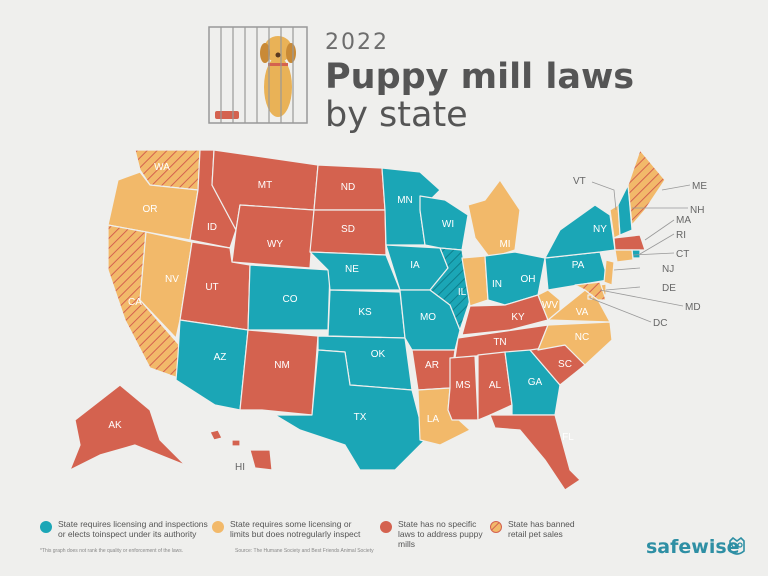  What do you see at coordinates (575, 343) in the screenshot?
I see `state-nc` at bounding box center [575, 343].